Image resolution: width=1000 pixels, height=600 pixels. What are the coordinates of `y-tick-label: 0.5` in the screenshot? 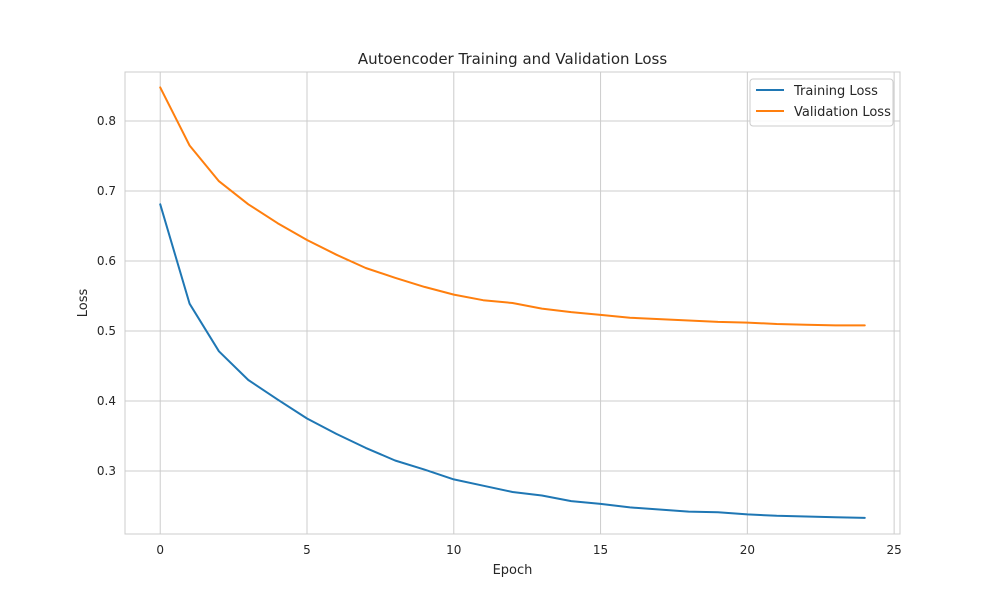 It's located at (106, 331).